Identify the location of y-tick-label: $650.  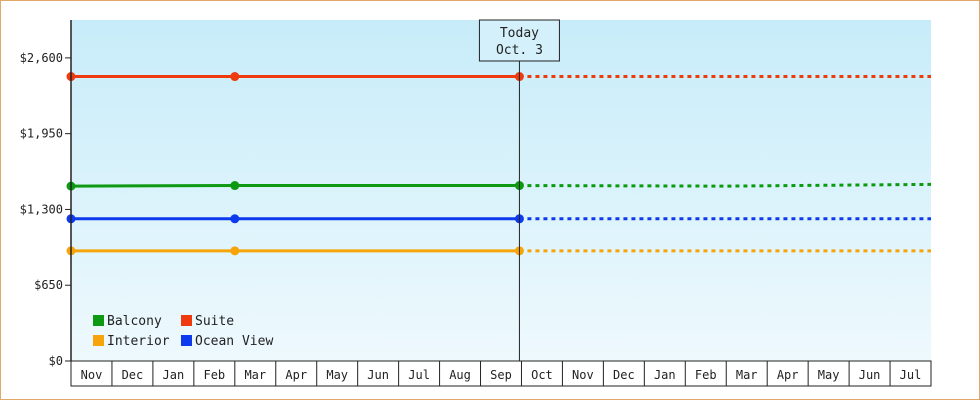
(48, 285).